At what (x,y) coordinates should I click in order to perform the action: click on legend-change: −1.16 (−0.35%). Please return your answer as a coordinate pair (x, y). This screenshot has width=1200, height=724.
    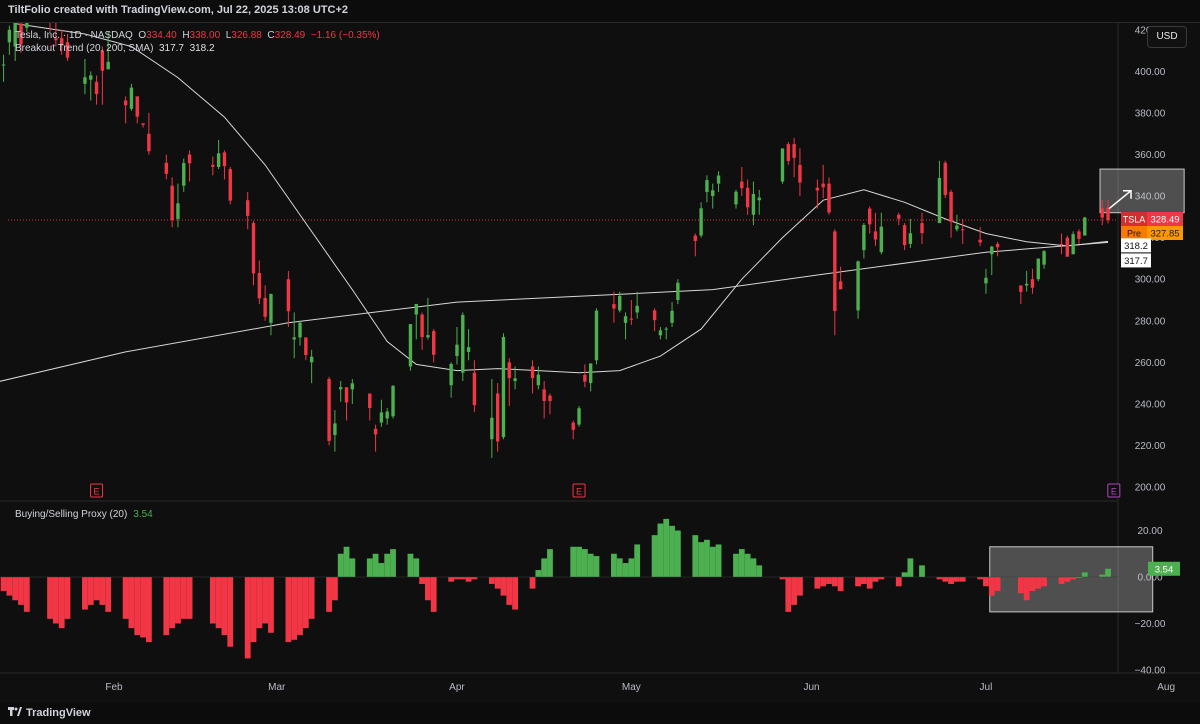
    Looking at the image, I should click on (345, 35).